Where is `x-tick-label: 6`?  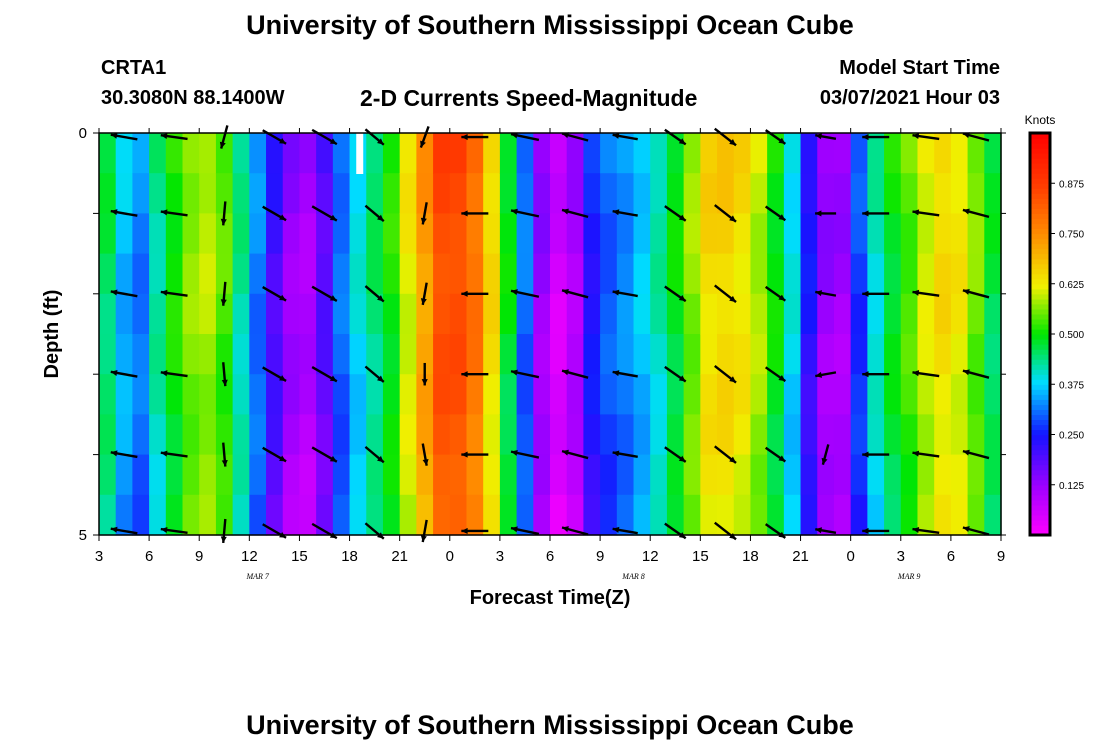 x-tick-label: 6 is located at coordinates (951, 556).